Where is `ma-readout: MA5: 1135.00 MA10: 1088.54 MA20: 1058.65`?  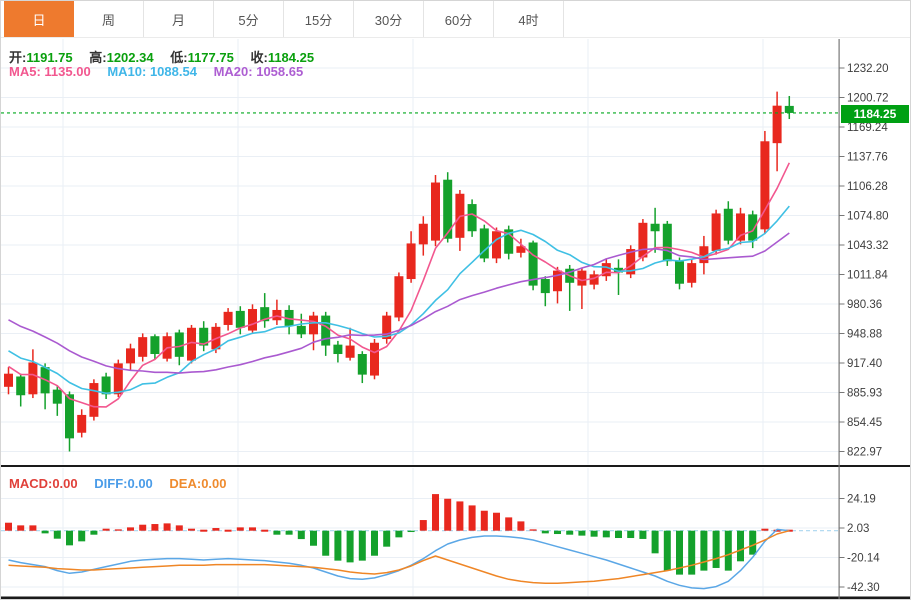
ma-readout: MA5: 1135.00 MA10: 1088.54 MA20: 1058.65 is located at coordinates (156, 71).